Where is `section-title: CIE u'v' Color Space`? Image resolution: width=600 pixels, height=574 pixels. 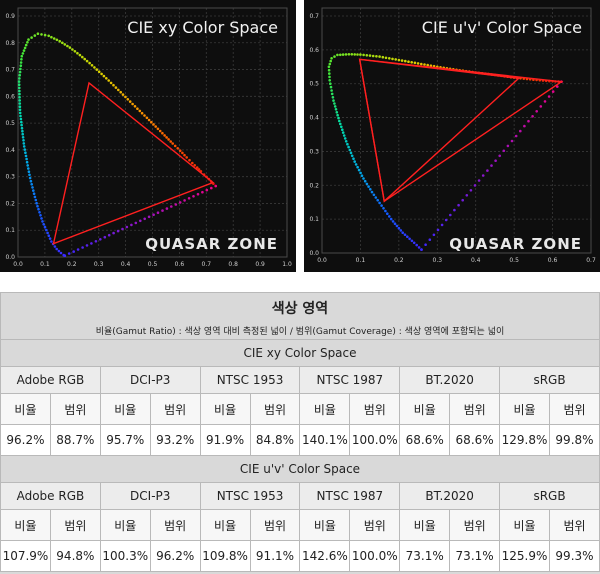
section-title: CIE u'v' Color Space is located at coordinates (300, 469).